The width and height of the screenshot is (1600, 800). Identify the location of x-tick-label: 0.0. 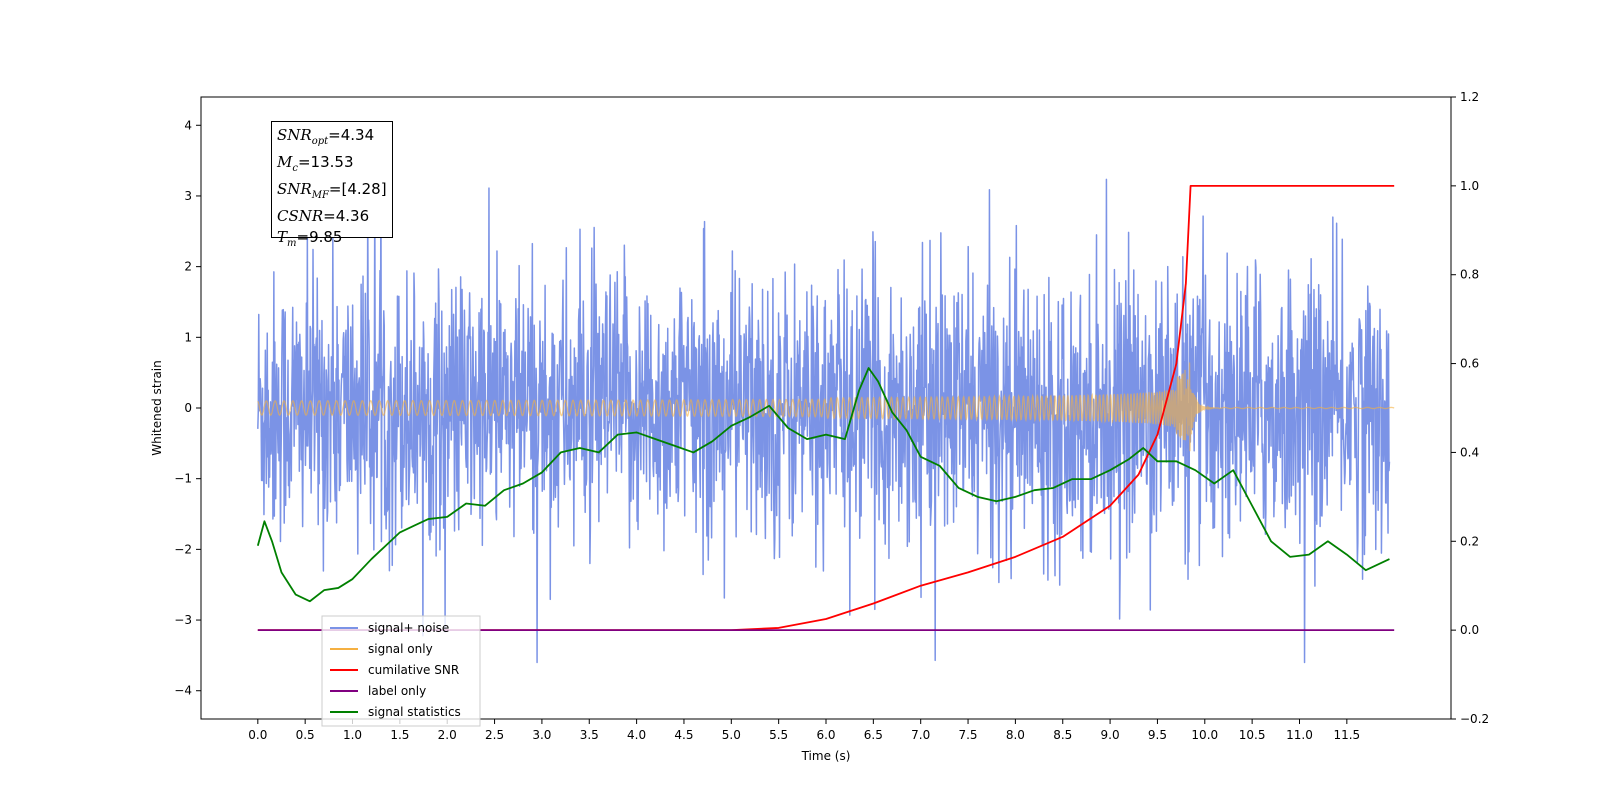
(257, 735).